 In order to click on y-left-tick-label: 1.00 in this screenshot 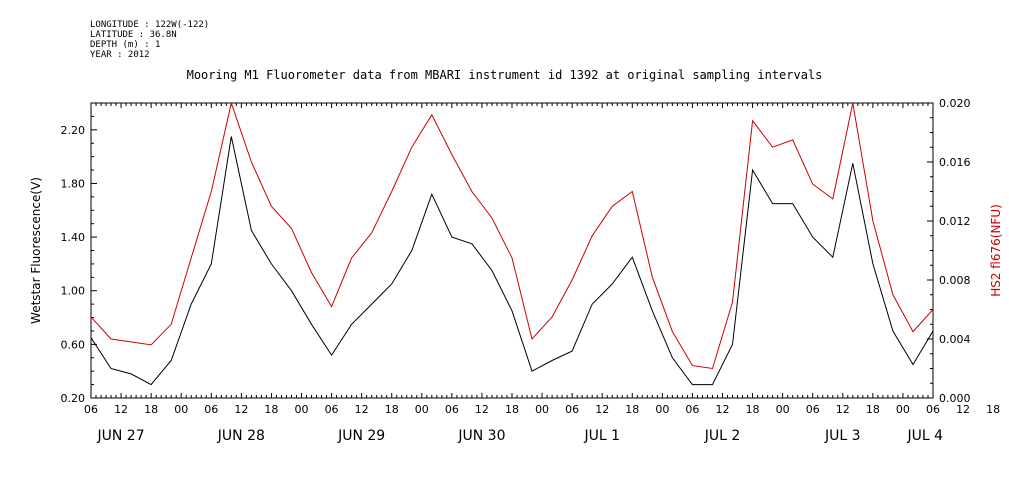, I will do `click(73, 291)`.